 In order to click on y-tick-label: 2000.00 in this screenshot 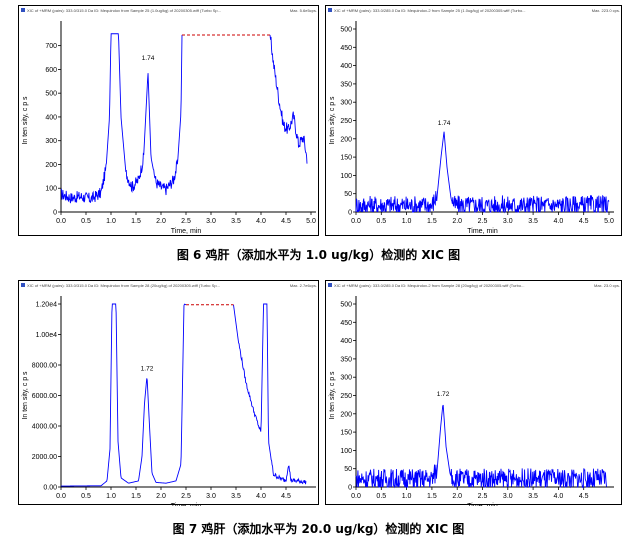, I will do `click(44, 457)`.